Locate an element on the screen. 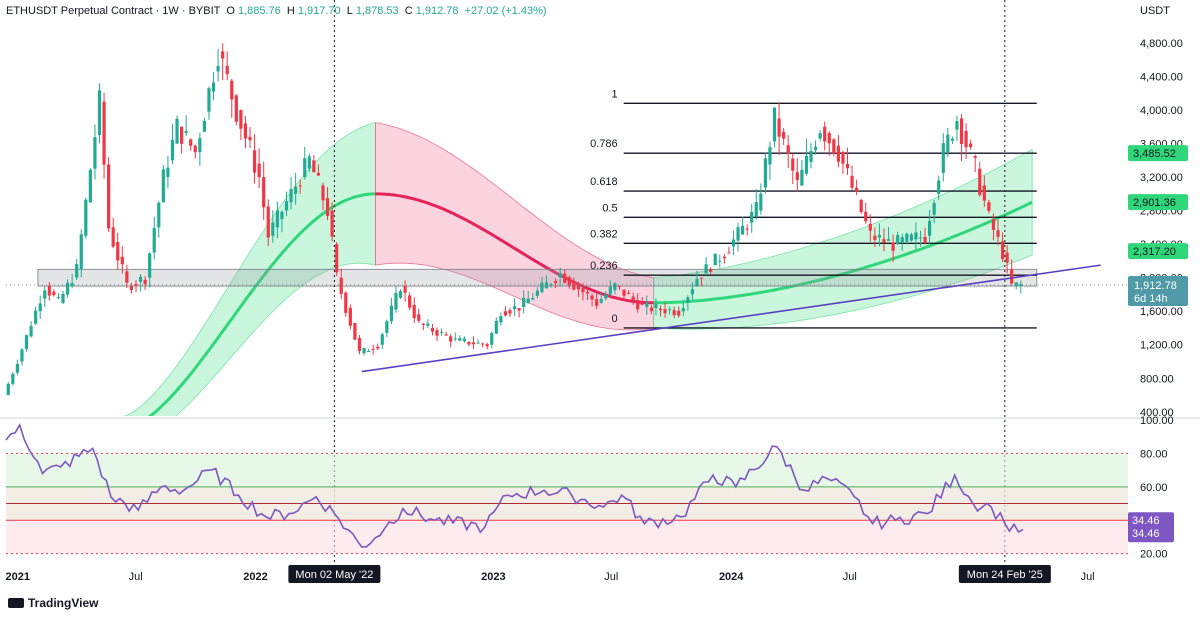  fib-level-label: 0.786 is located at coordinates (604, 144).